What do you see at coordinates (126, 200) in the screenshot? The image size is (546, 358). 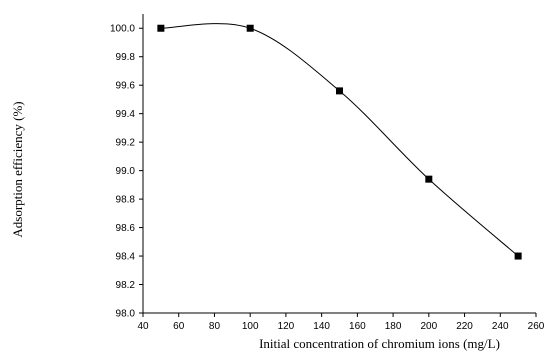 I see `y-tick-label: 98.8` at bounding box center [126, 200].